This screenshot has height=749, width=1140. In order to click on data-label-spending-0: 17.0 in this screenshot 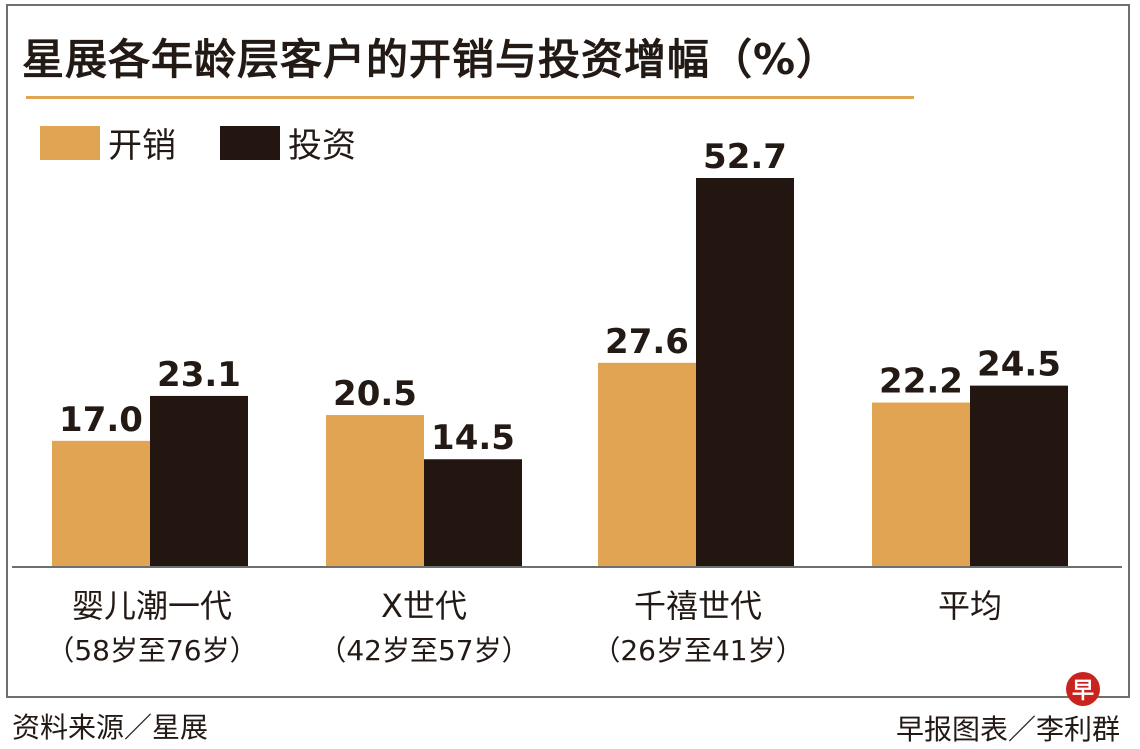, I will do `click(101, 420)`.